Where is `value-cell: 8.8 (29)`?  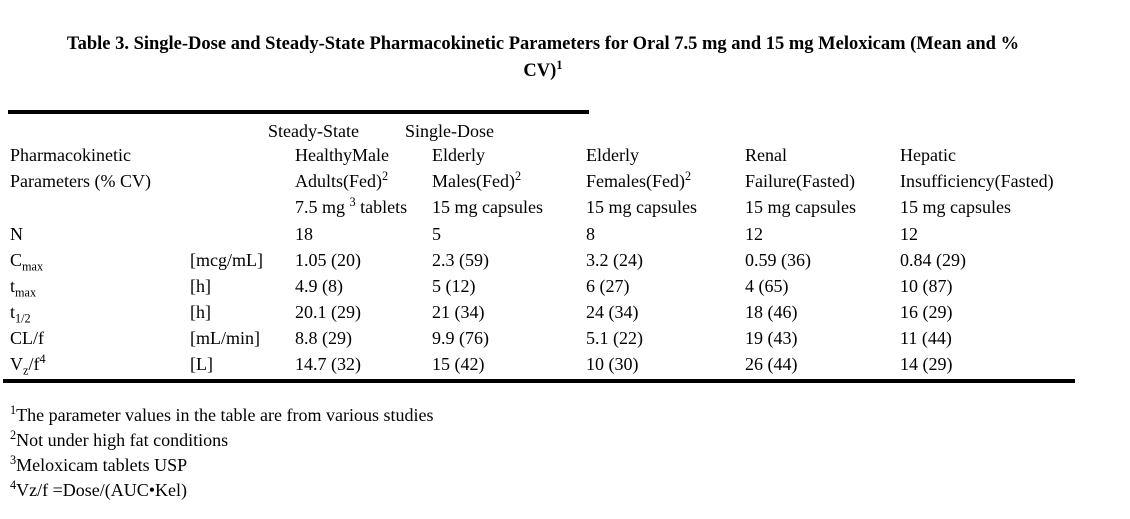 value-cell: 8.8 (29) is located at coordinates (323, 337).